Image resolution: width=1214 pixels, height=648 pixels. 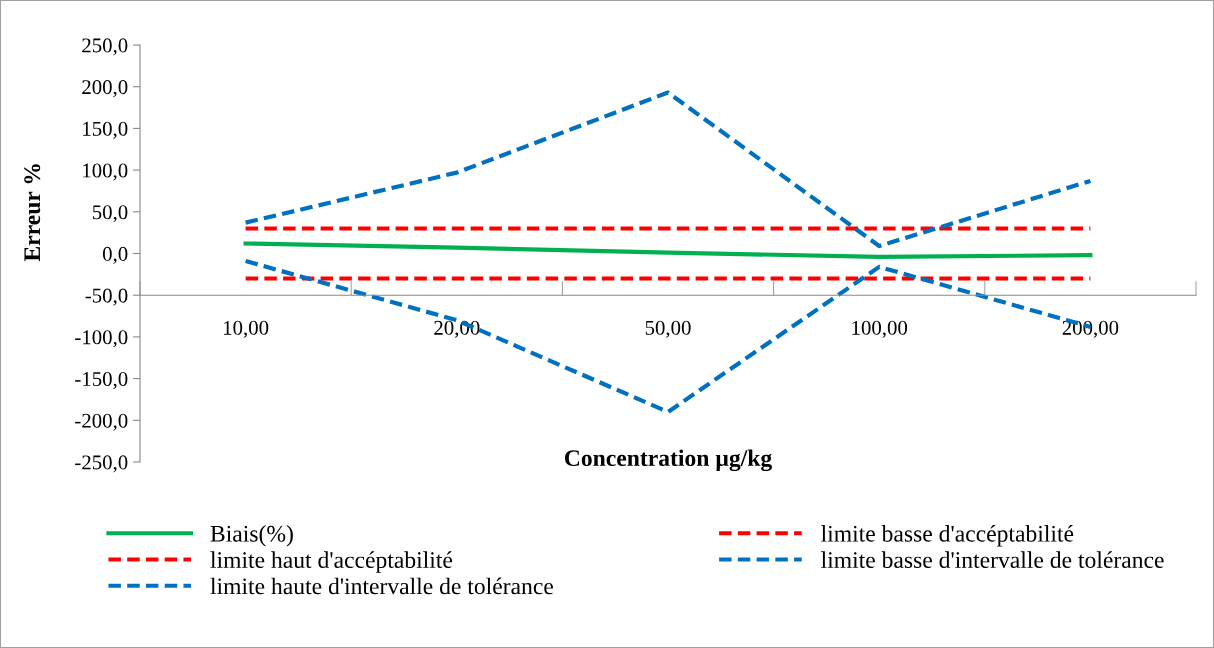 I want to click on x-tick-label: 10,00, so click(x=246, y=329).